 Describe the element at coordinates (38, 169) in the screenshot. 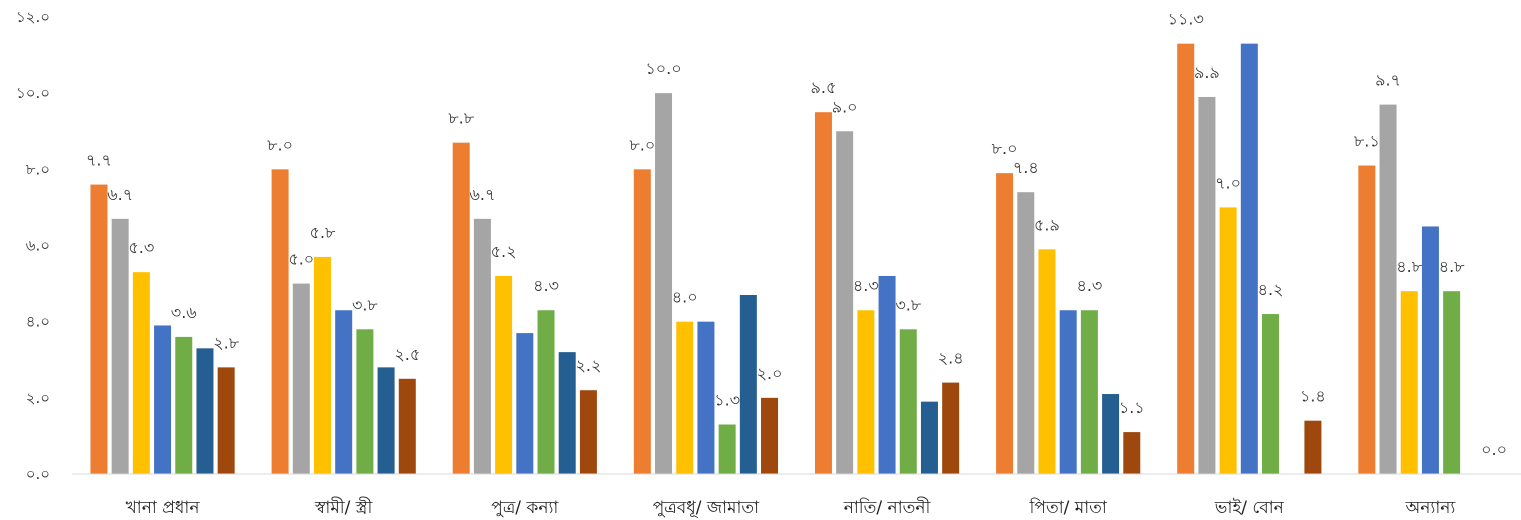

I see `y-tick-label: ৮.০` at that location.